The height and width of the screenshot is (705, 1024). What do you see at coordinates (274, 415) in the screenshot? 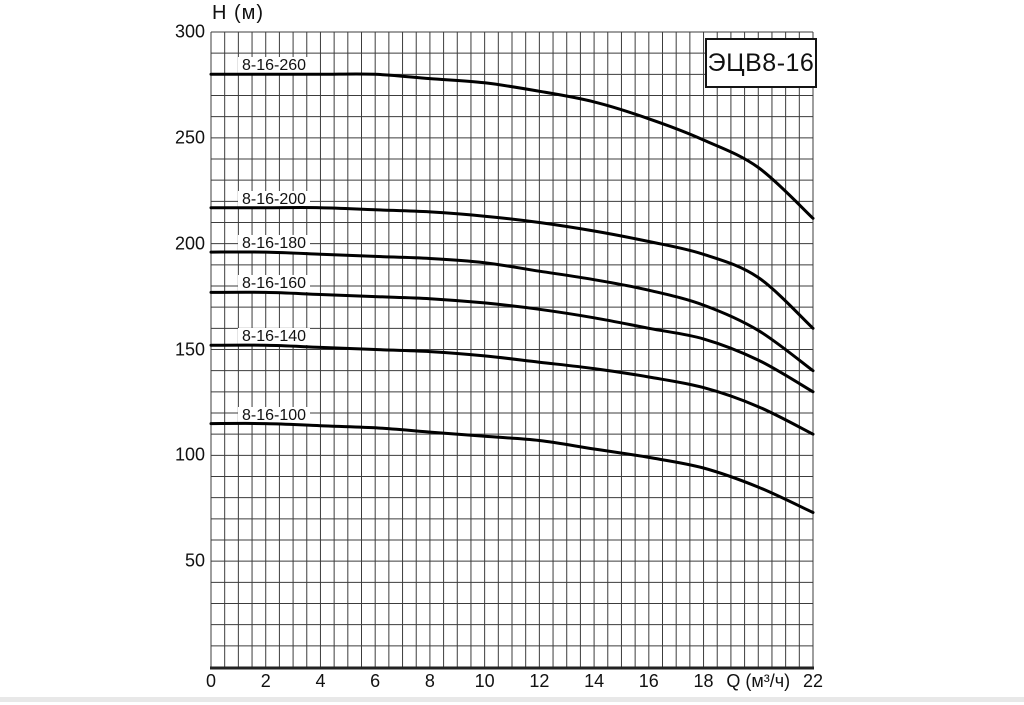
I see `curve-label-8-16-100: 8-16-100` at bounding box center [274, 415].